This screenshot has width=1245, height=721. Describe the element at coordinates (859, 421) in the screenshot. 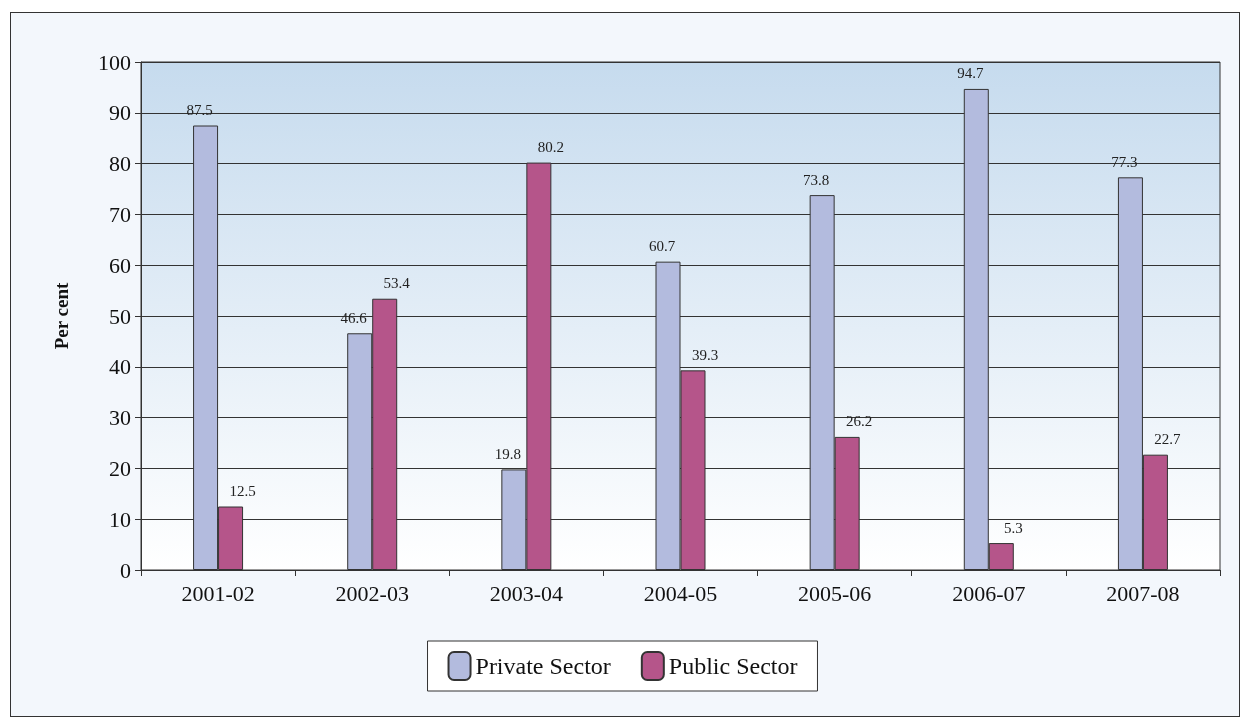

I see `data-label: 26.2` at that location.